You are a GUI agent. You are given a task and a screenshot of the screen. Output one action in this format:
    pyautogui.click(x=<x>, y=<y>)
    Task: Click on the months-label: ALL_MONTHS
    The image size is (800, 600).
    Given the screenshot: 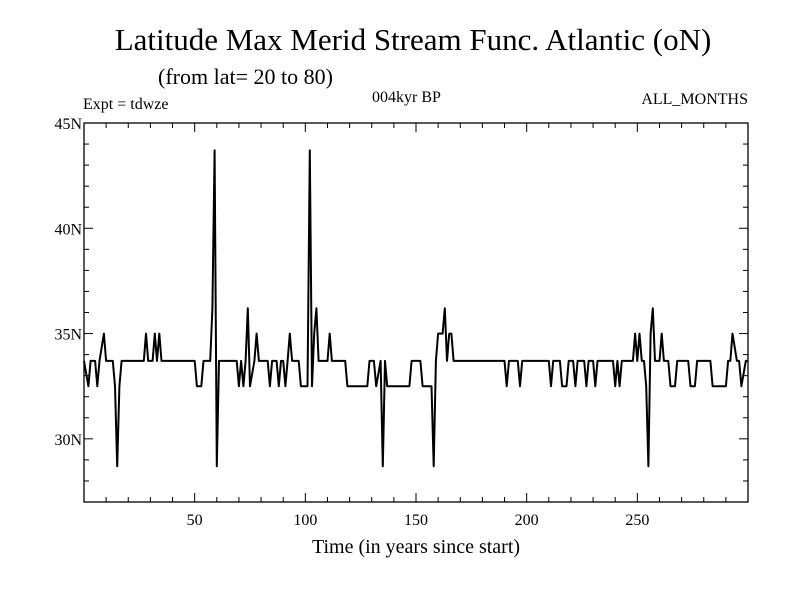 What is the action you would take?
    pyautogui.click(x=694, y=99)
    